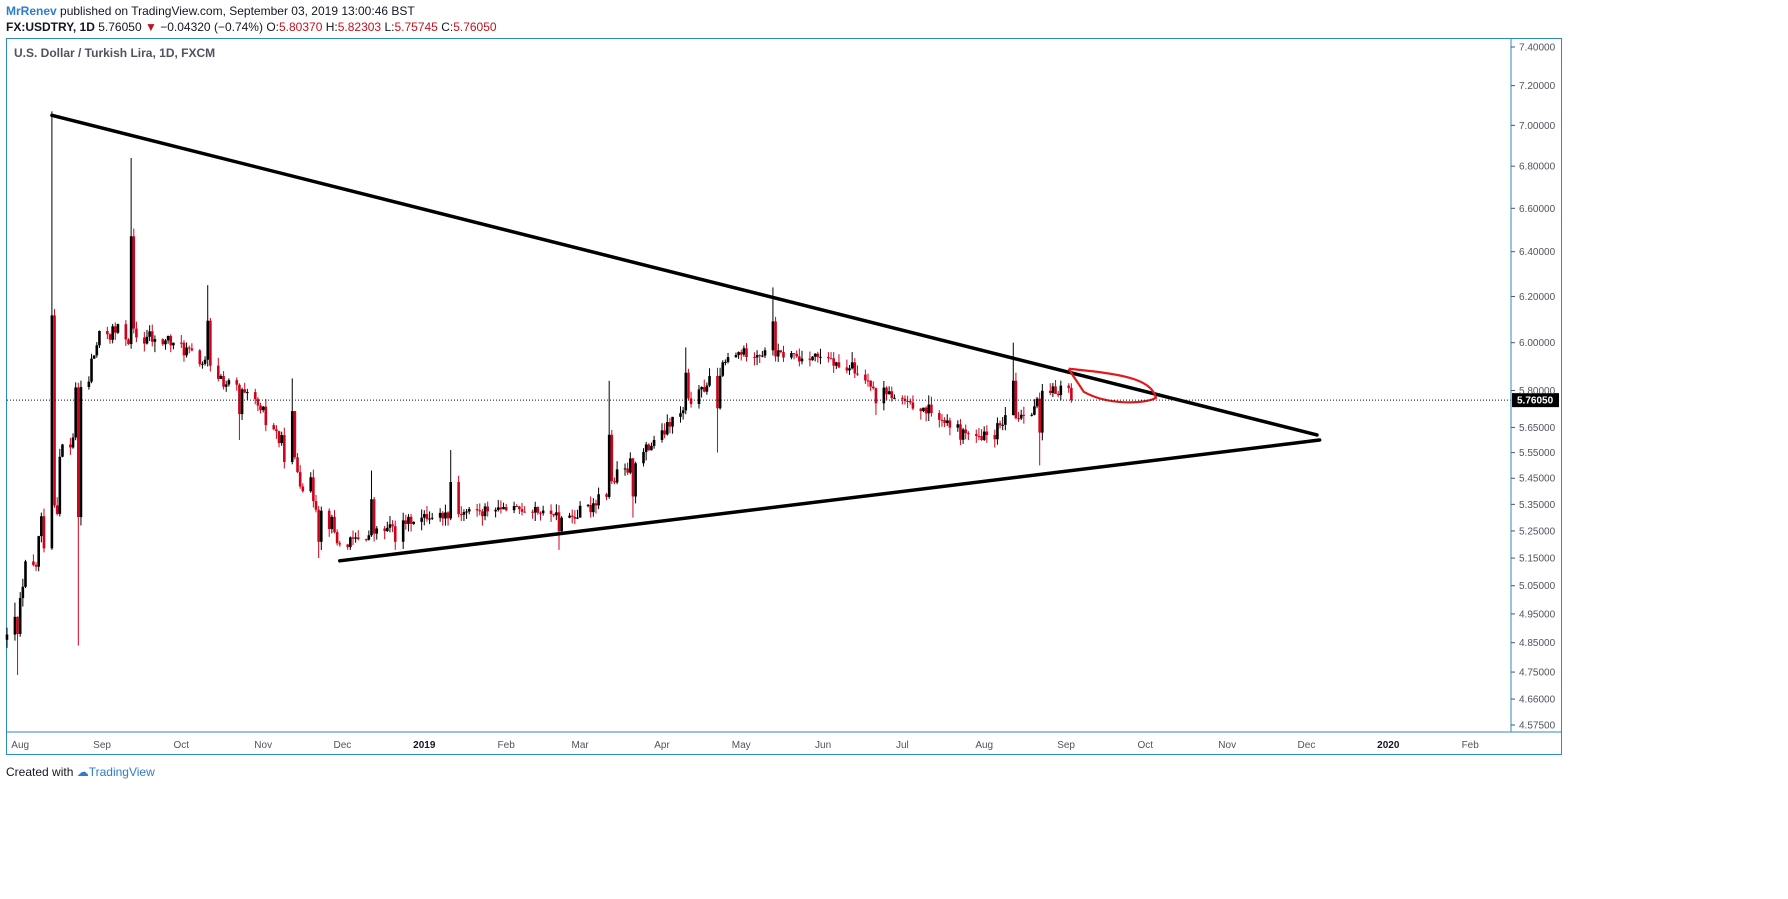 This screenshot has height=899, width=1788. I want to click on price-tick-label: 5.80000, so click(1537, 391).